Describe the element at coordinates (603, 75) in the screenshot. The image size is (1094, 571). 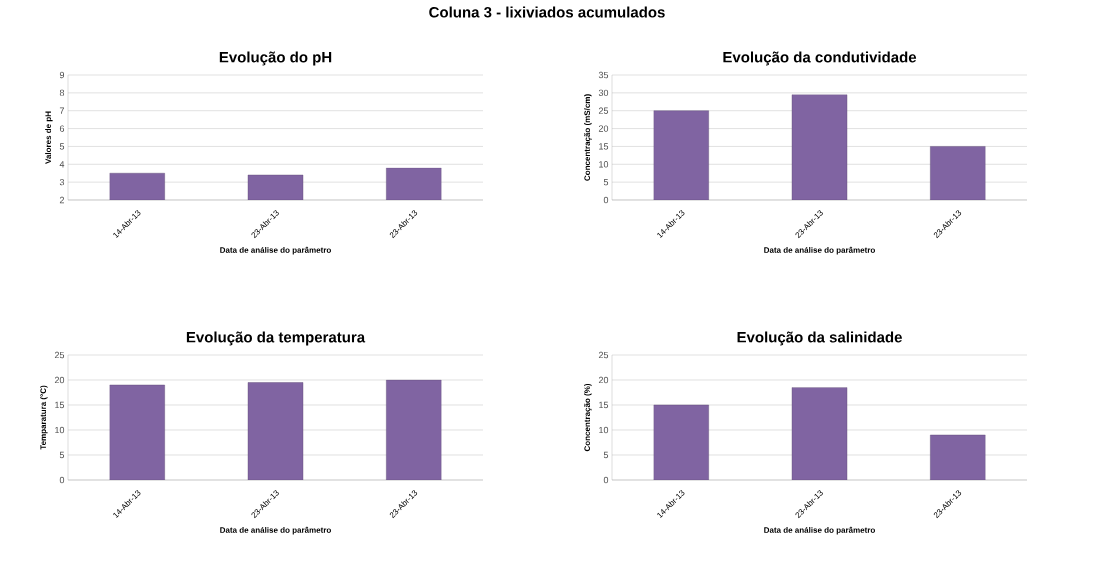
I see `y-tick-label: 35` at that location.